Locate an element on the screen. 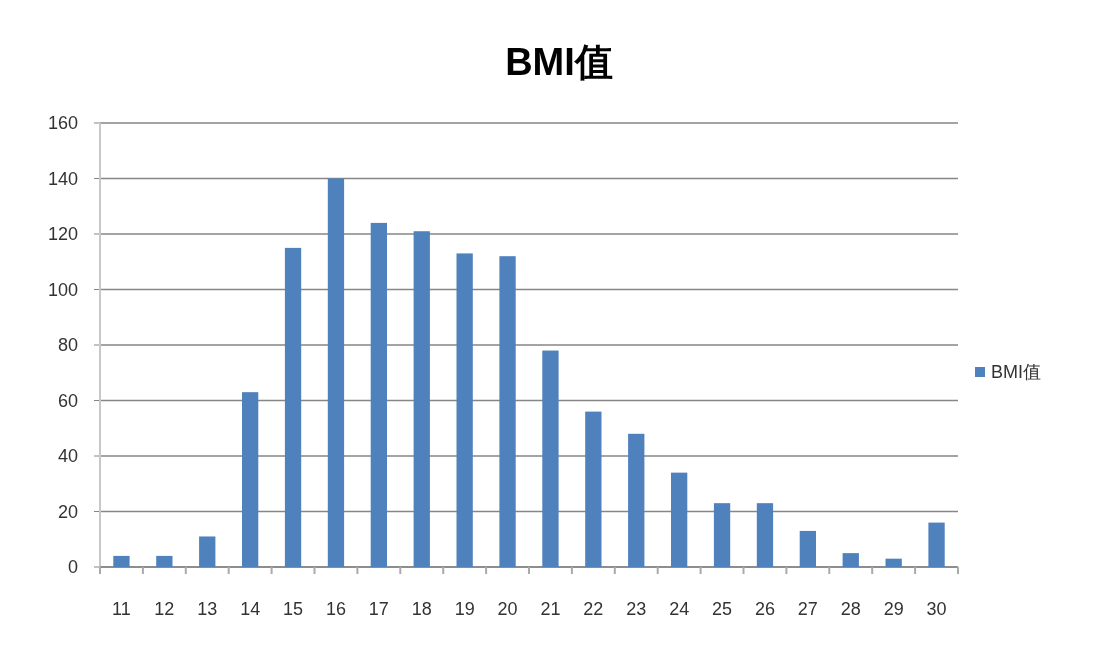 The height and width of the screenshot is (650, 1114). x-tick-label: 28 is located at coordinates (850, 609).